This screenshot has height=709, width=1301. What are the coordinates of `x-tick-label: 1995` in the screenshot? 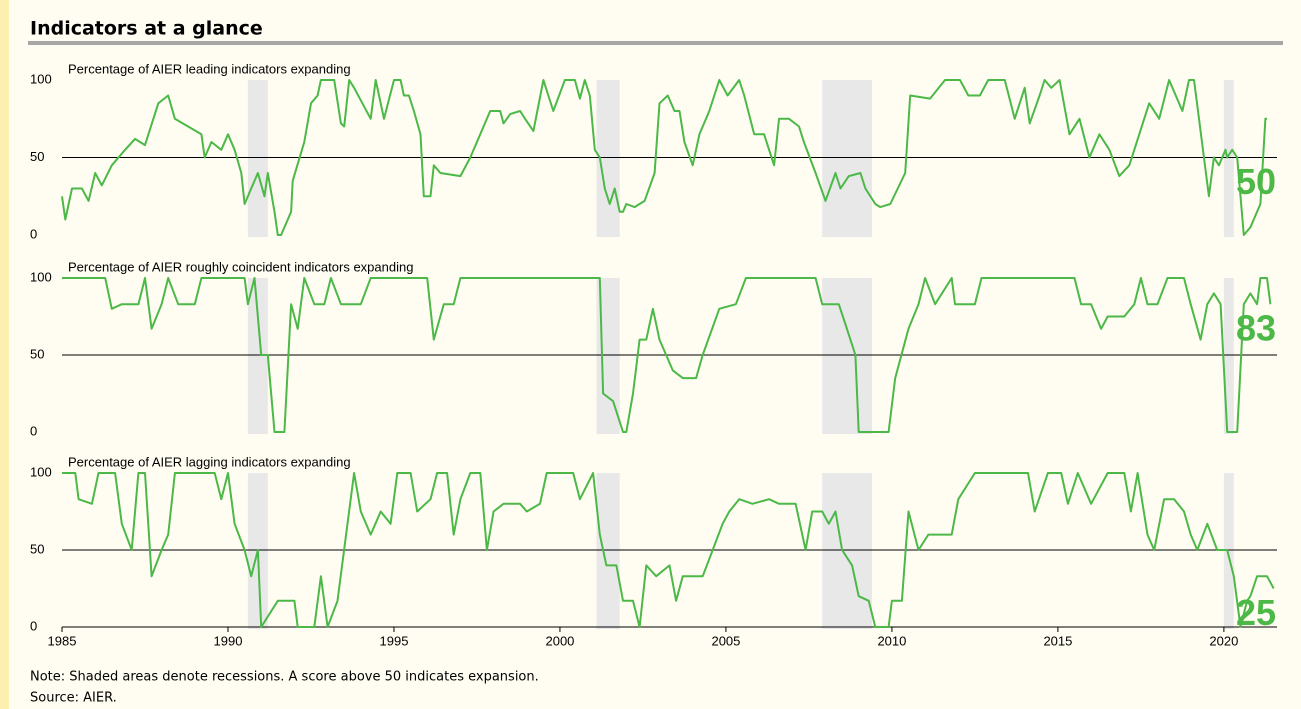 It's located at (394, 640).